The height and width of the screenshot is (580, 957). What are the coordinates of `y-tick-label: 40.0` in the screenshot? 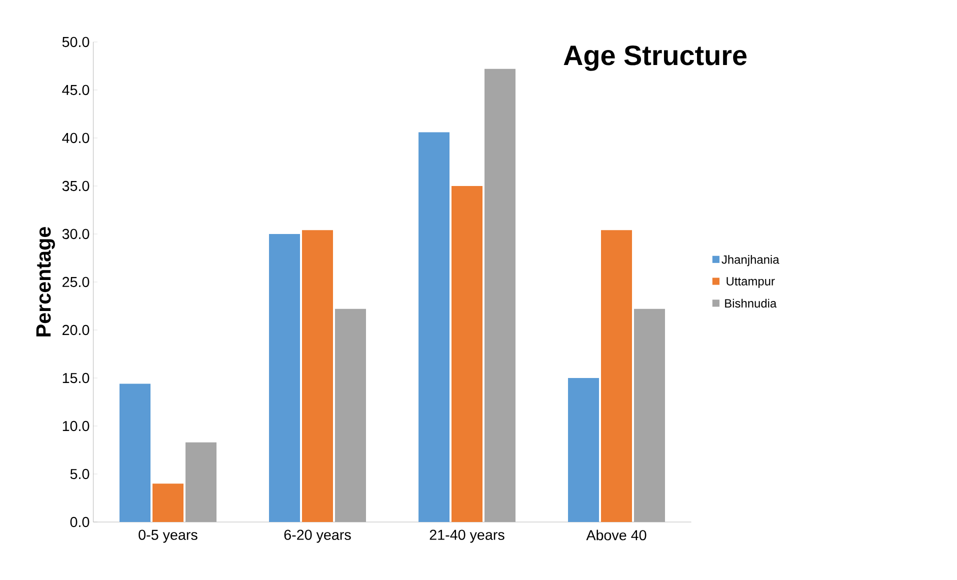 It's located at (76, 138).